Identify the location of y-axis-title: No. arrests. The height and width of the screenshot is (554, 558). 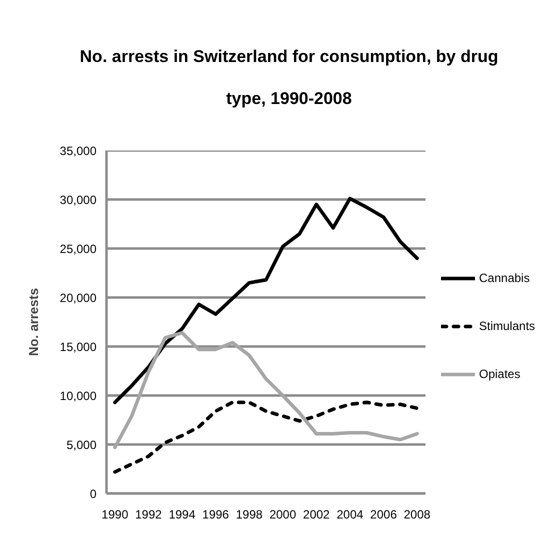
(33, 322).